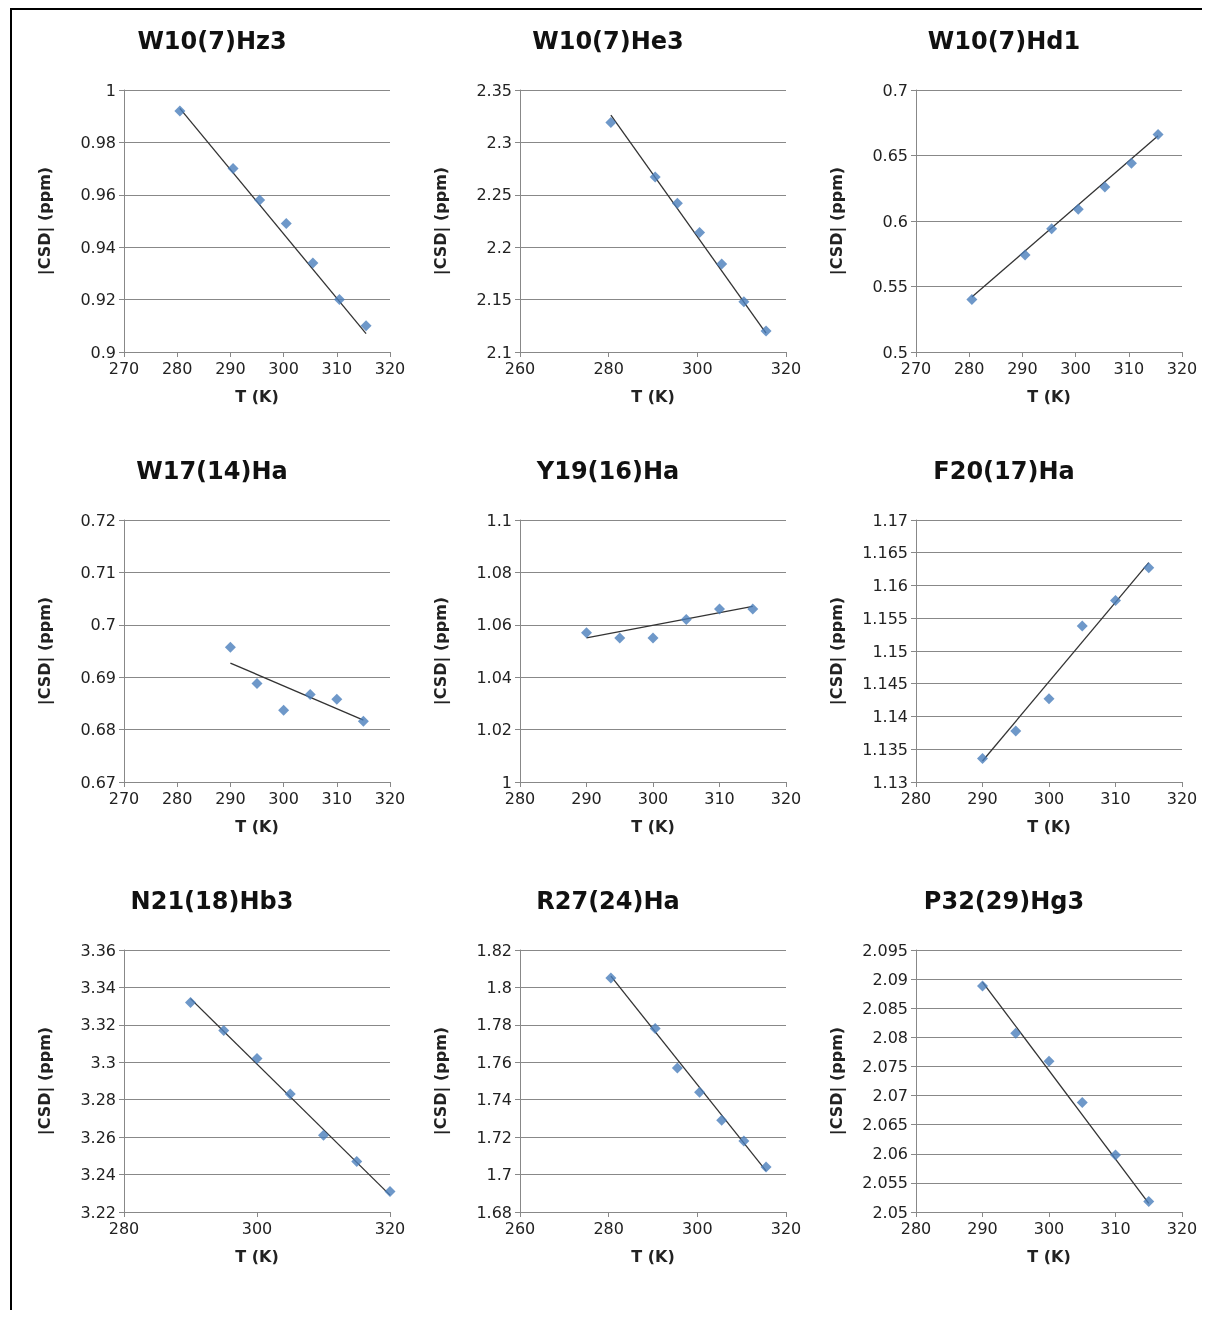 This screenshot has width=1210, height=1322. I want to click on y-tick-label: 3.26, so click(98, 1137).